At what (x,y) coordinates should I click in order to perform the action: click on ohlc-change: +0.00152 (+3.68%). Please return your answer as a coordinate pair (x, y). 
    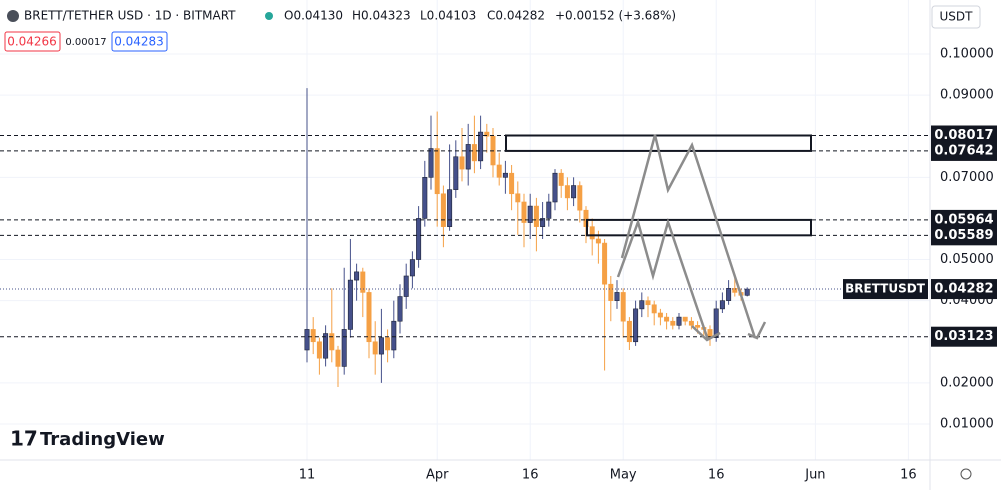
    Looking at the image, I should click on (615, 16).